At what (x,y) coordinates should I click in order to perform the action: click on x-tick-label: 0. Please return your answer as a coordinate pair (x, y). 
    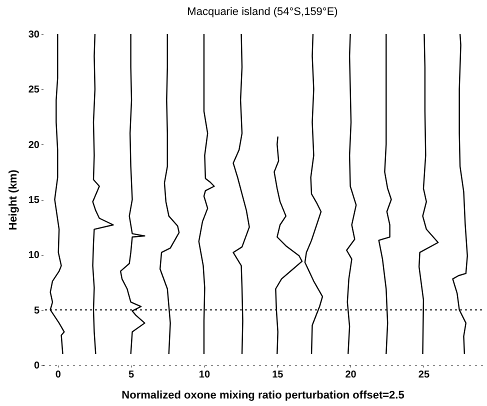
    Looking at the image, I should click on (58, 375).